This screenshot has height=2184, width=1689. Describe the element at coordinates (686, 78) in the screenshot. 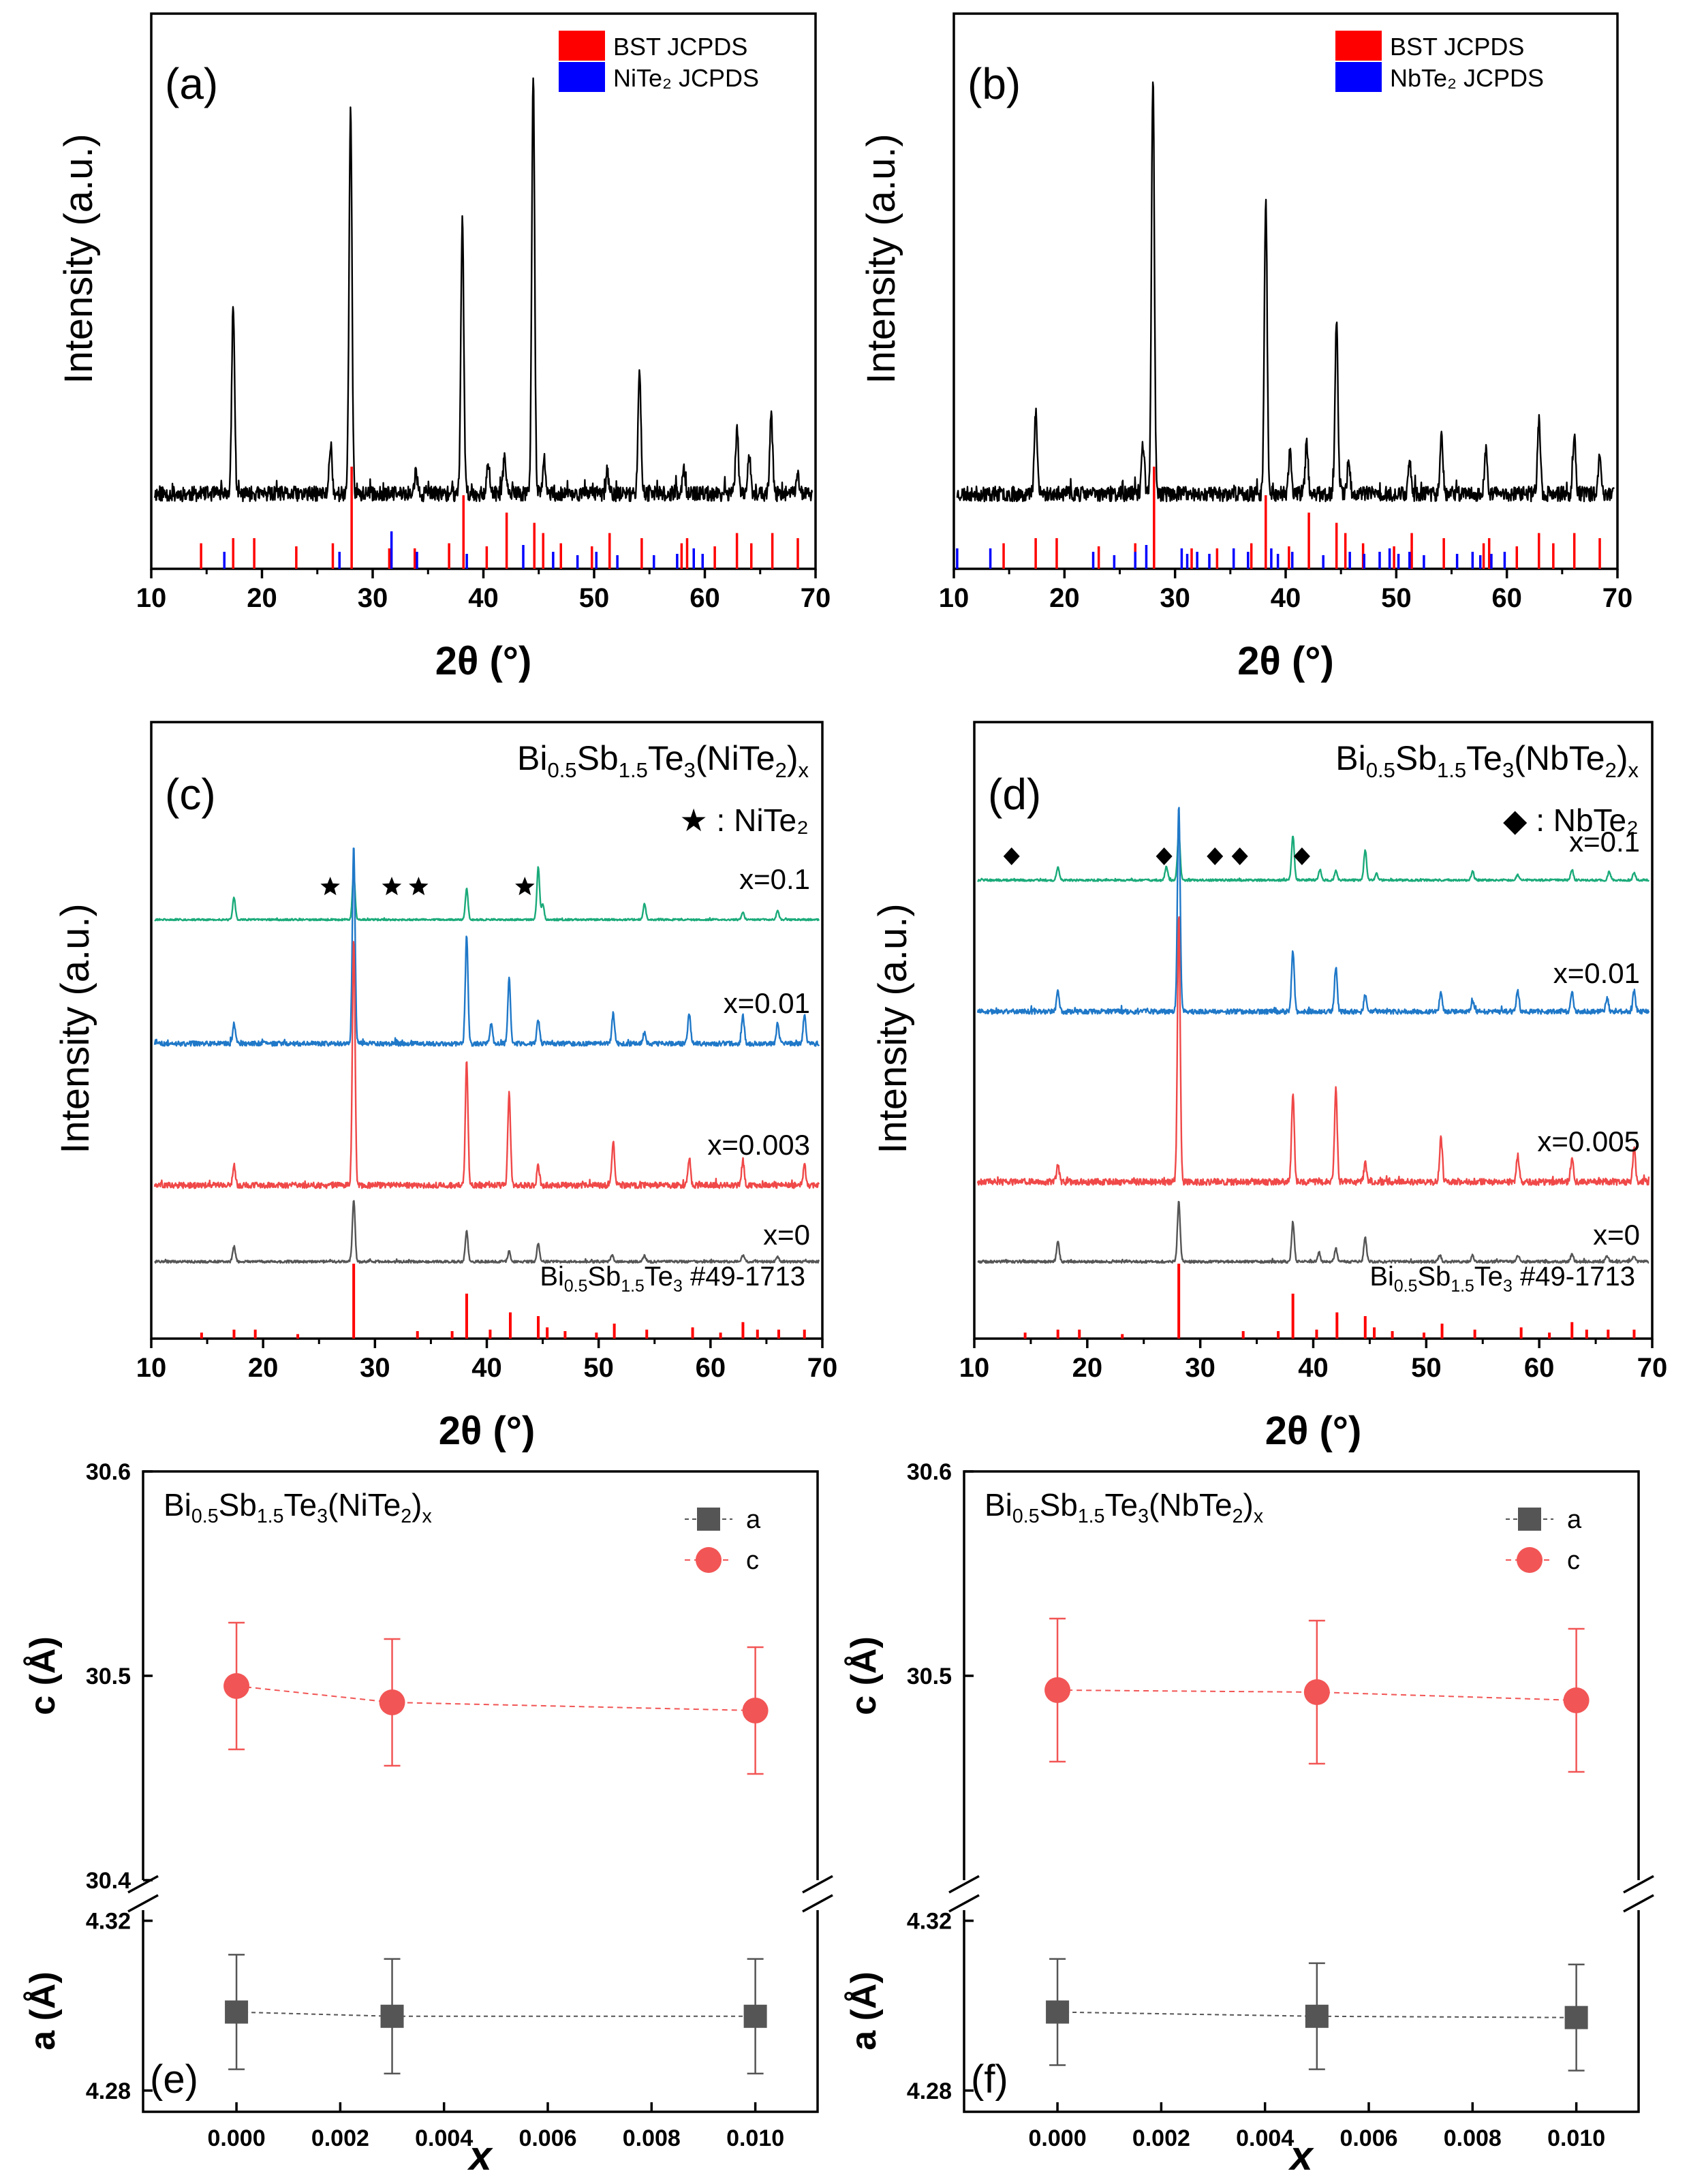

I see `legend-label: NiTe₂ JCPDS` at that location.